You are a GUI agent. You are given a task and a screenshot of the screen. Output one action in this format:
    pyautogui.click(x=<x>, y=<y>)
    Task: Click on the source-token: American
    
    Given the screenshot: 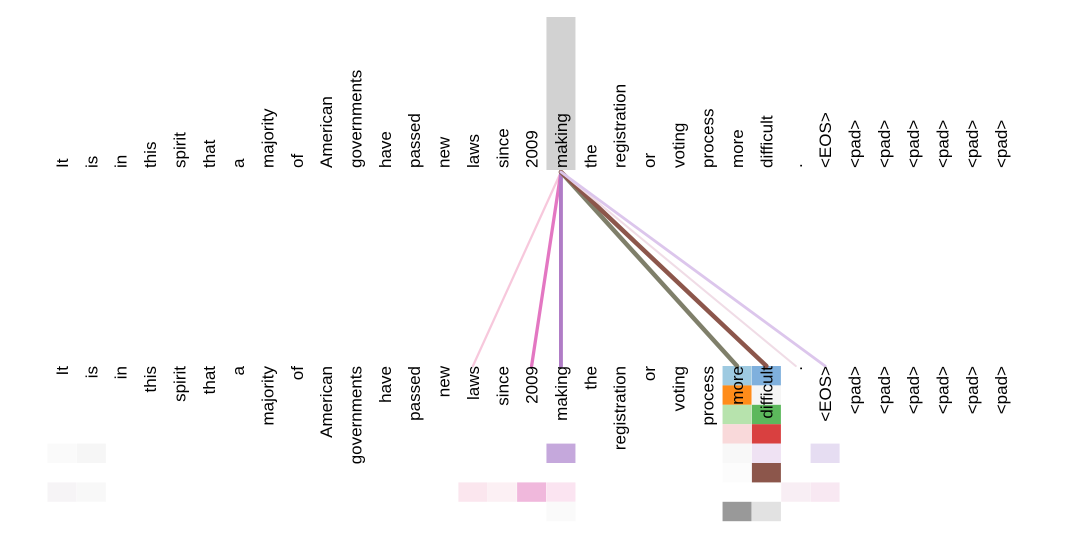 What is the action you would take?
    pyautogui.click(x=326, y=132)
    